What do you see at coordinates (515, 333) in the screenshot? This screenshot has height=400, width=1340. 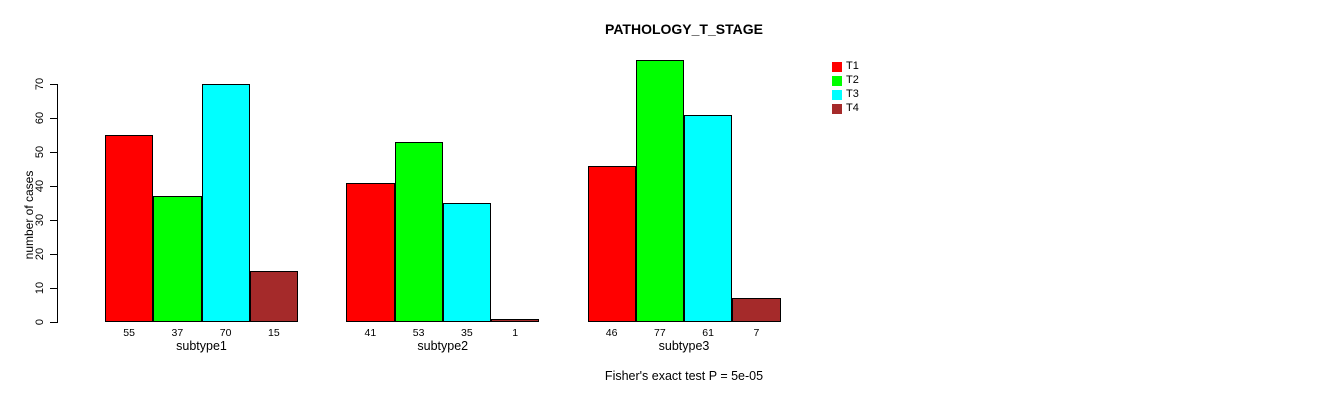 I see `bar-value-label: 1` at bounding box center [515, 333].